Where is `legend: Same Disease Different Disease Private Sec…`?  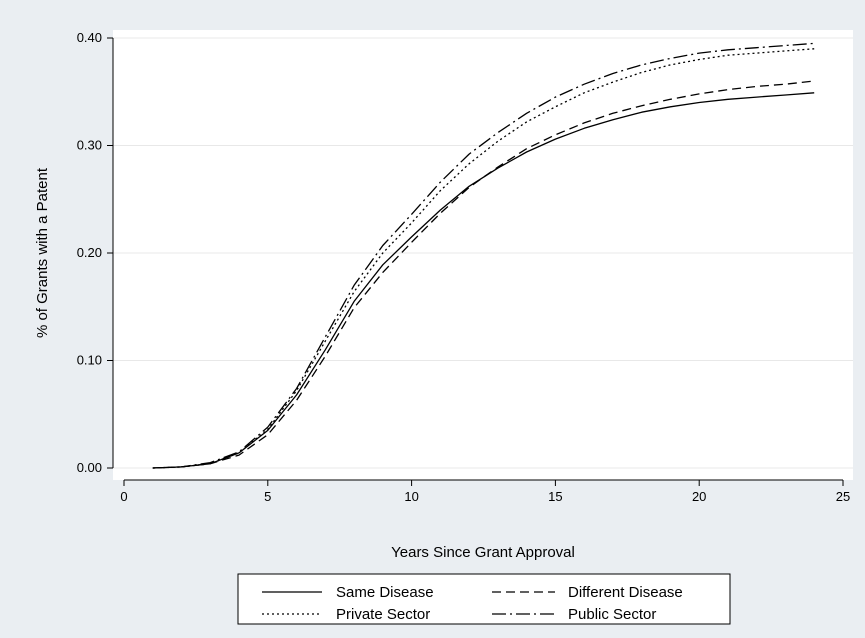 legend: Same Disease Different Disease Private Sec… is located at coordinates (484, 599).